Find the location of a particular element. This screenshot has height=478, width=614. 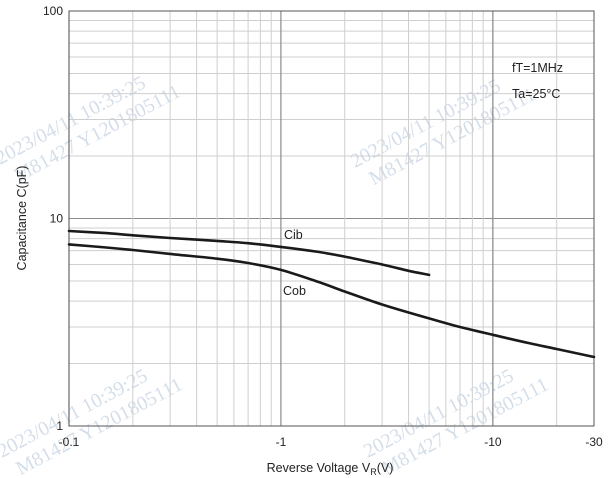

series-label-cib: Cib is located at coordinates (293, 235).